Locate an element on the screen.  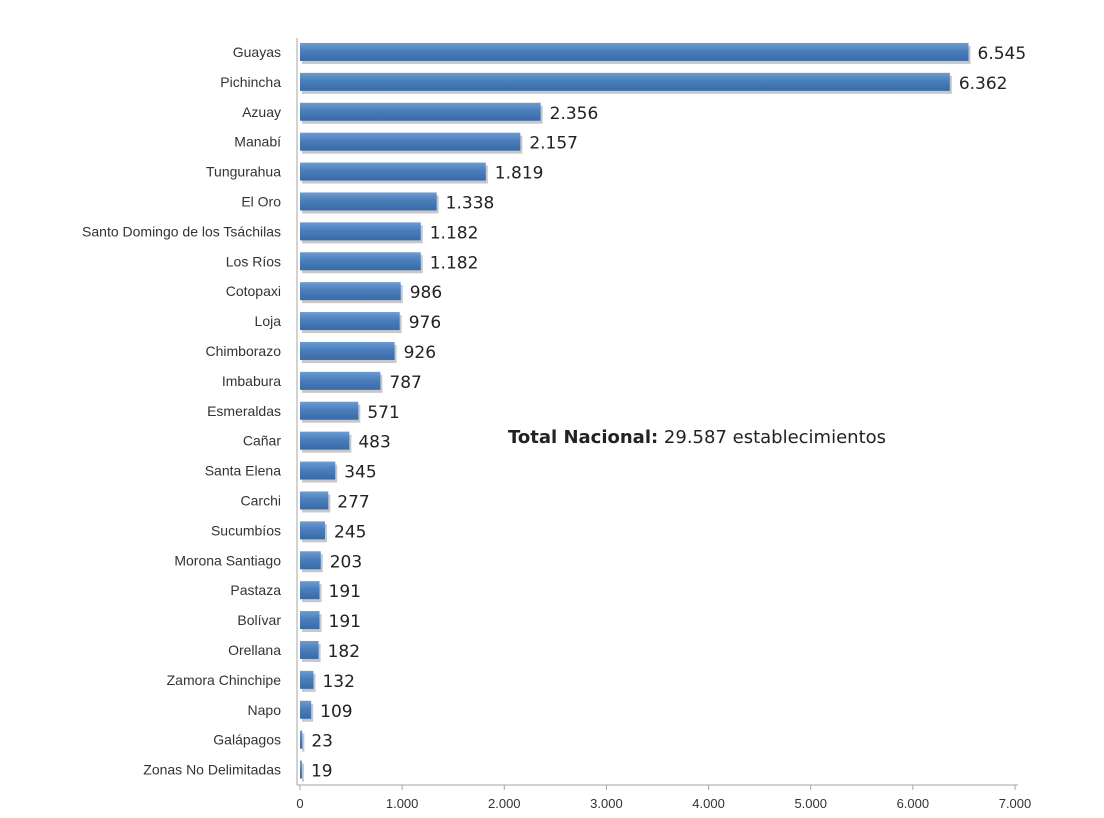
value-label-esmeraldas: 571 is located at coordinates (383, 413).